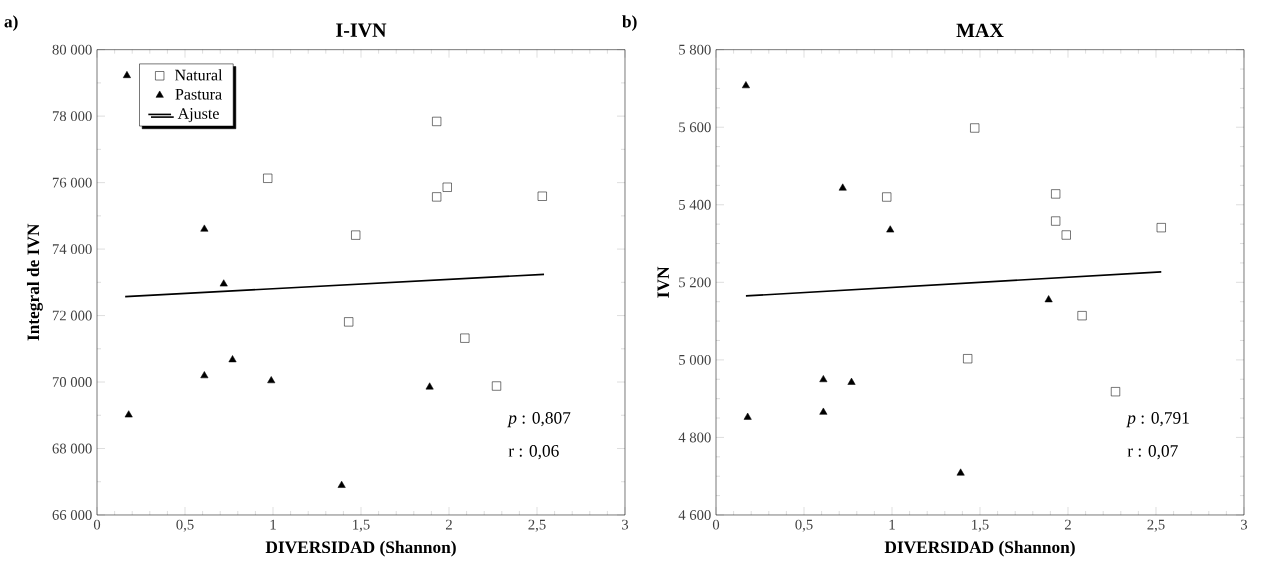 The image size is (1261, 567). Describe the element at coordinates (695, 359) in the screenshot. I see `y-tick-label: 5 000` at that location.